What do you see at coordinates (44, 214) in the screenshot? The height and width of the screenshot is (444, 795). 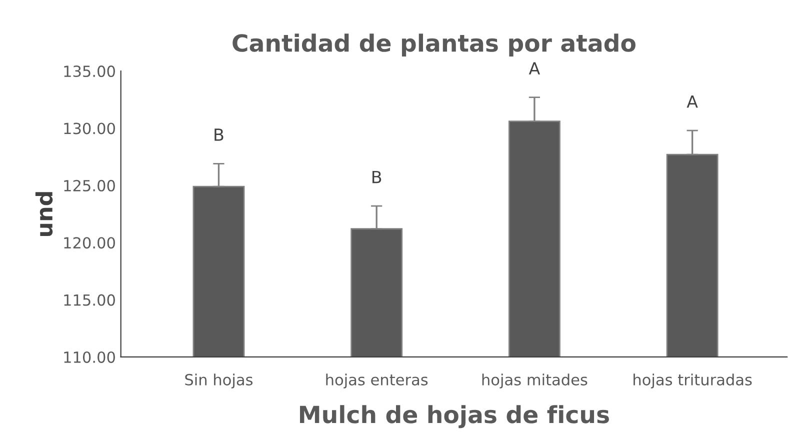 I see `y-axis-title: und` at bounding box center [44, 214].